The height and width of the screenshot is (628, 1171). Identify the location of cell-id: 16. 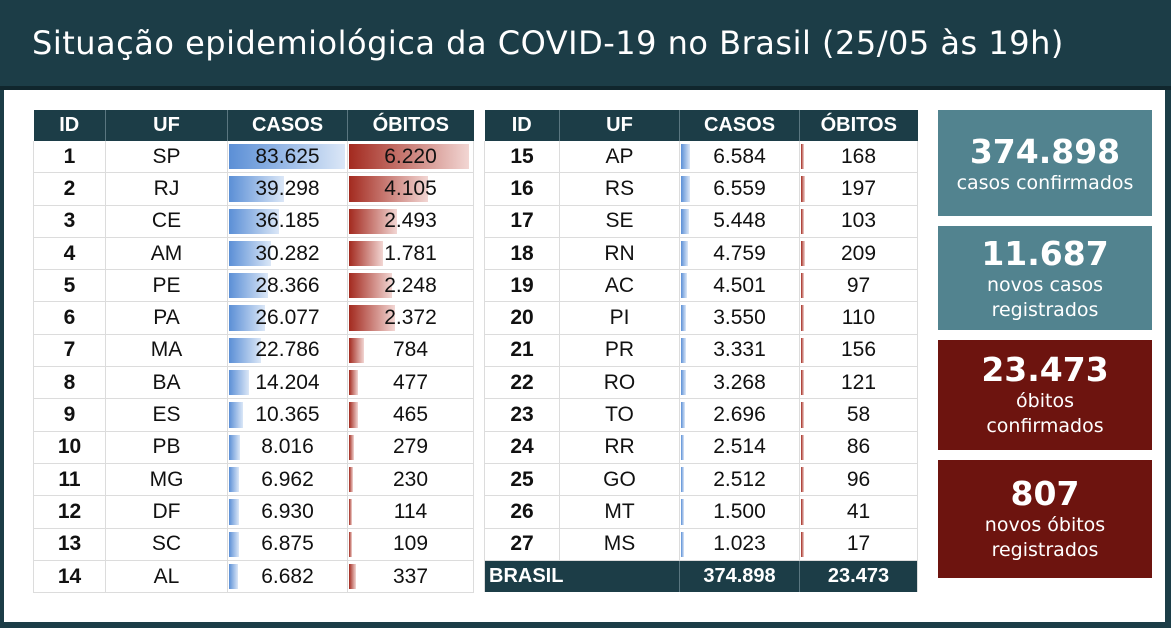
(522, 189).